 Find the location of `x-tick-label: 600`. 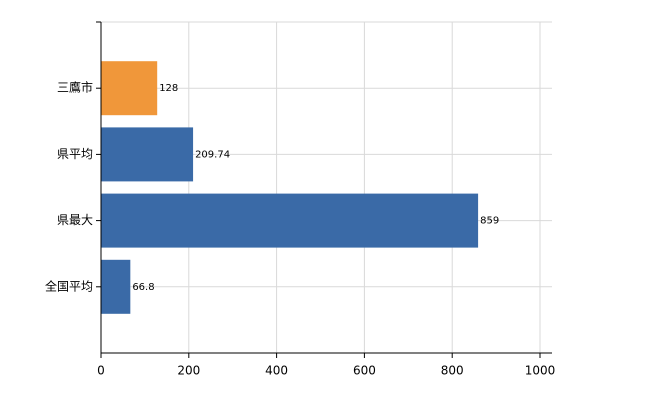

x-tick-label: 600 is located at coordinates (364, 371).